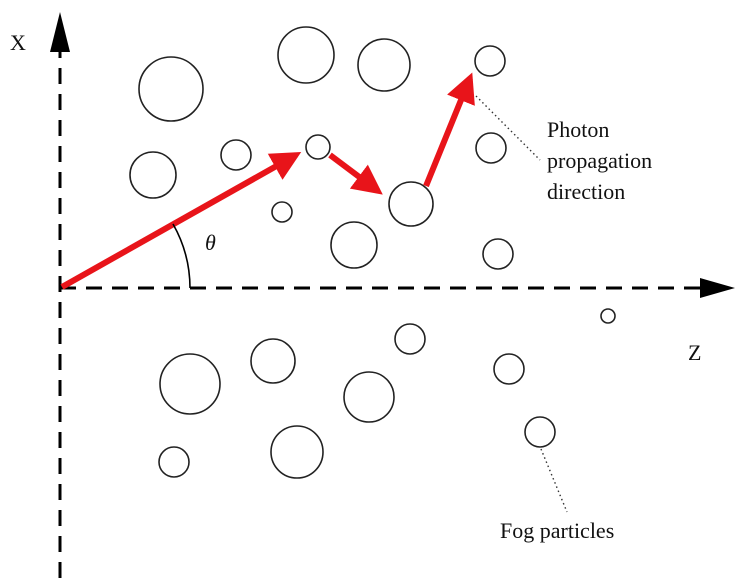 The height and width of the screenshot is (578, 735). Describe the element at coordinates (599, 160) in the screenshot. I see `annotation-line: propagation` at that location.